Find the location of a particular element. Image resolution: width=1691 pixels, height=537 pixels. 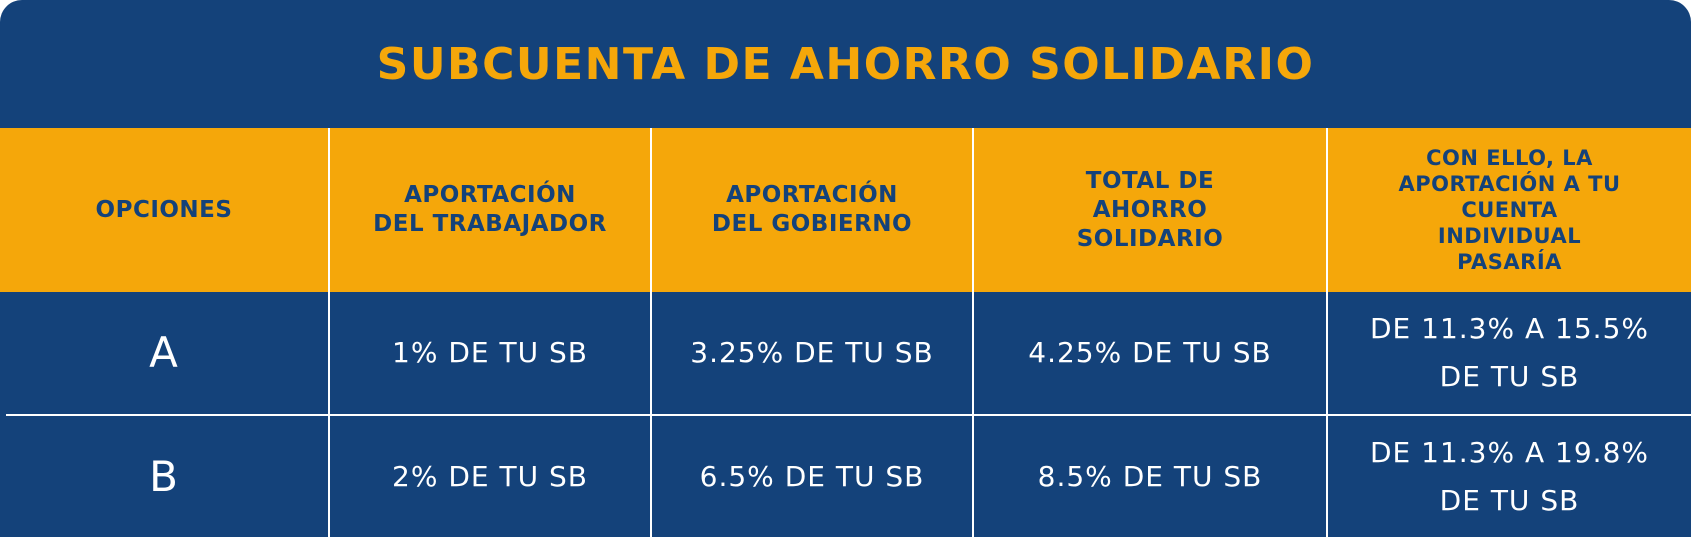

header-total-solidarity-savings: TOTAL DE AHORRO SOLIDARIO is located at coordinates (1150, 209).